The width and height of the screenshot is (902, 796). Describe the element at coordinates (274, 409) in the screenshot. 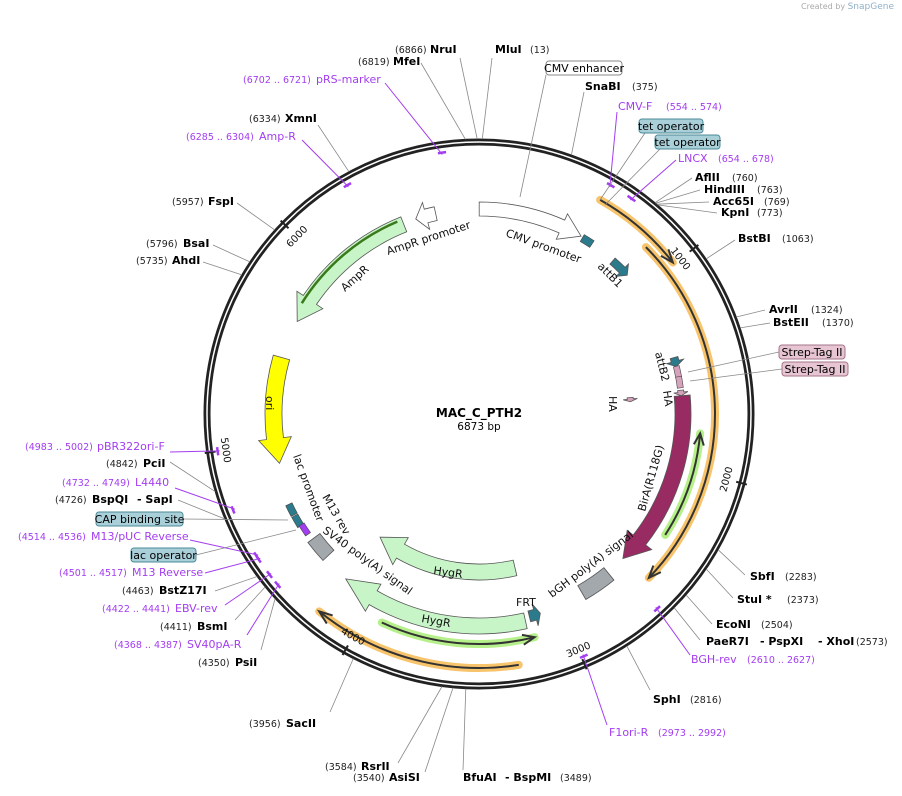

I see `ori-arrow` at that location.